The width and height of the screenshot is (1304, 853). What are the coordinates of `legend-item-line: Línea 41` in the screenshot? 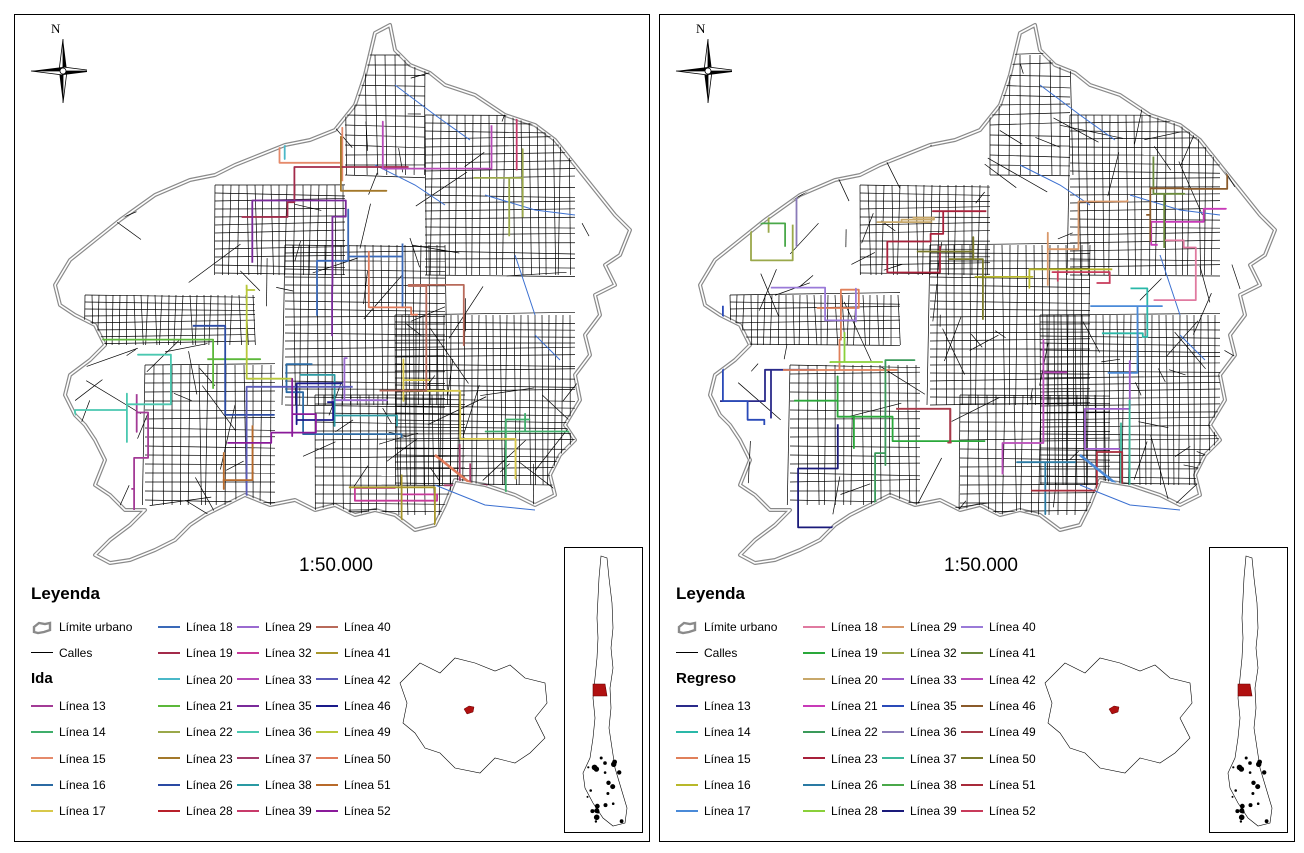 It's located at (998, 653).